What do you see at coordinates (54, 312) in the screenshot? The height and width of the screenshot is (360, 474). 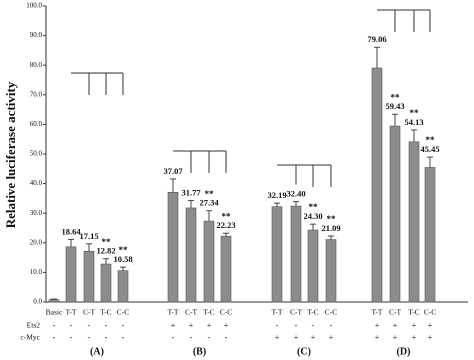 I see `x-tick-label: Basic` at bounding box center [54, 312].